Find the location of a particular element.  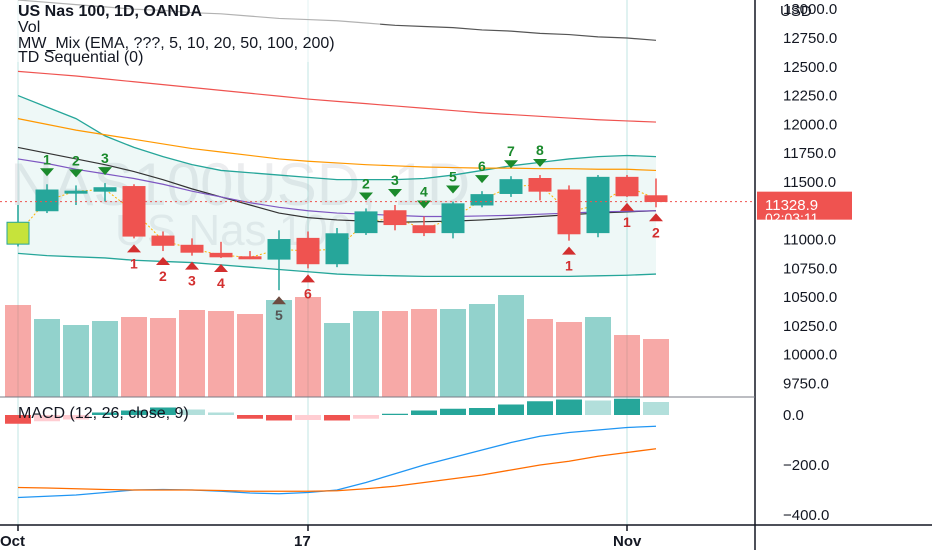

price-tick-label: 12250.0 is located at coordinates (810, 96).